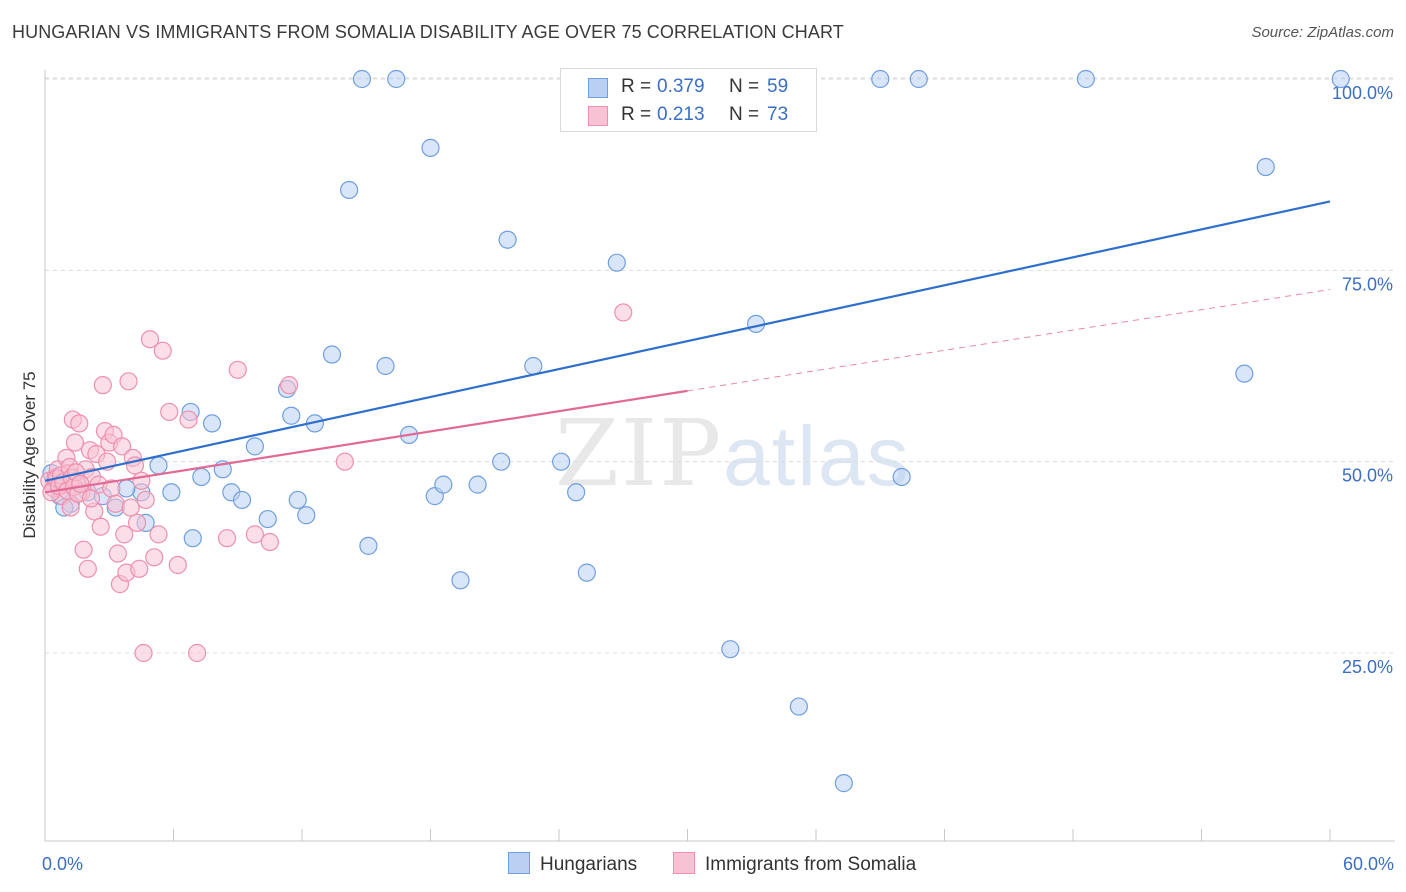 The height and width of the screenshot is (892, 1406). I want to click on r-value: 0.213, so click(681, 114).